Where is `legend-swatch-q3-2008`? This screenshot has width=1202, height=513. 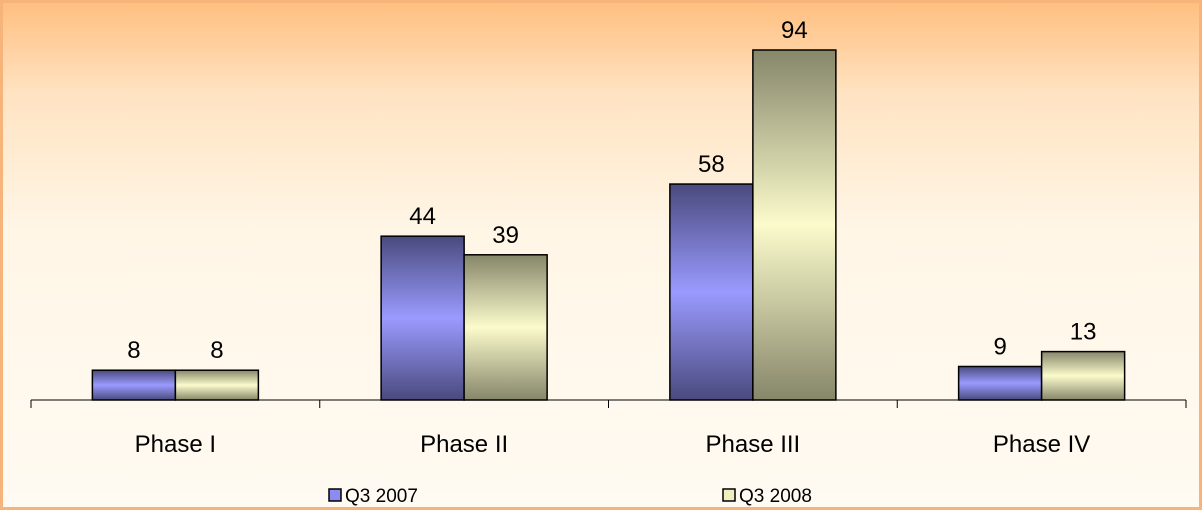
legend-swatch-q3-2008 is located at coordinates (729, 495).